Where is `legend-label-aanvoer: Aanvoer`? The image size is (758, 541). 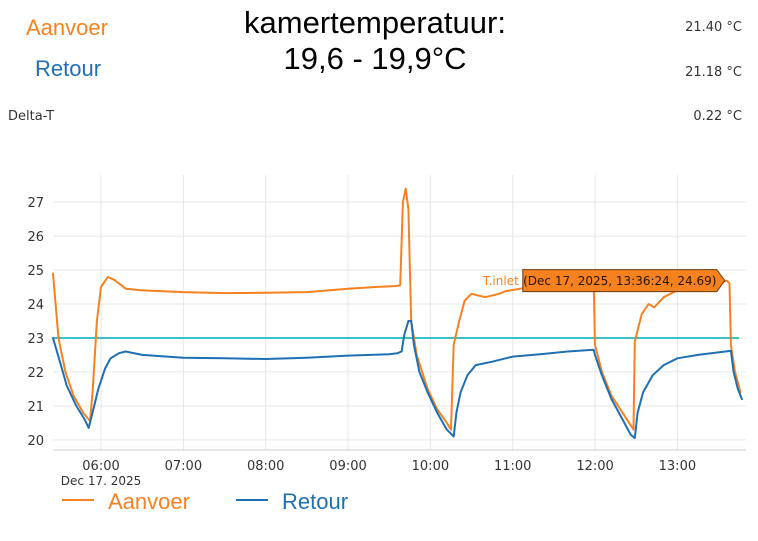 legend-label-aanvoer: Aanvoer is located at coordinates (149, 501).